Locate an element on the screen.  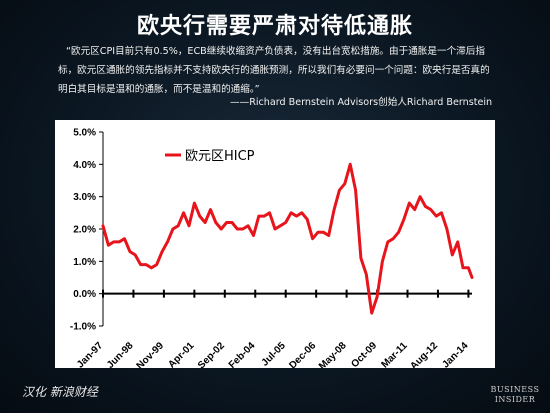
y-tick-label: 1.0% is located at coordinates (84, 262).